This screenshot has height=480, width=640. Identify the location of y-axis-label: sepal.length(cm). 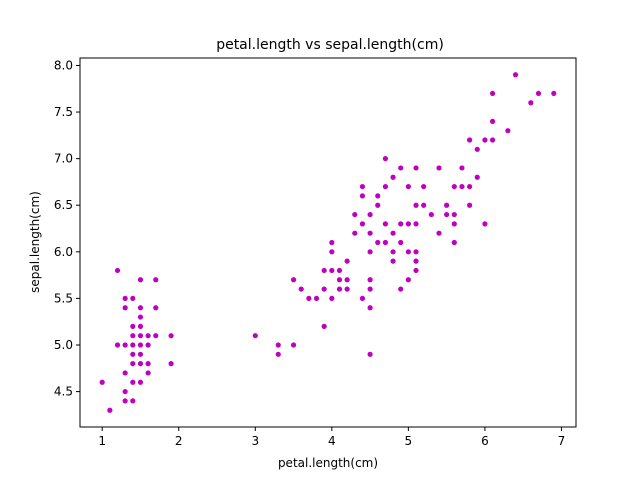
(35, 242).